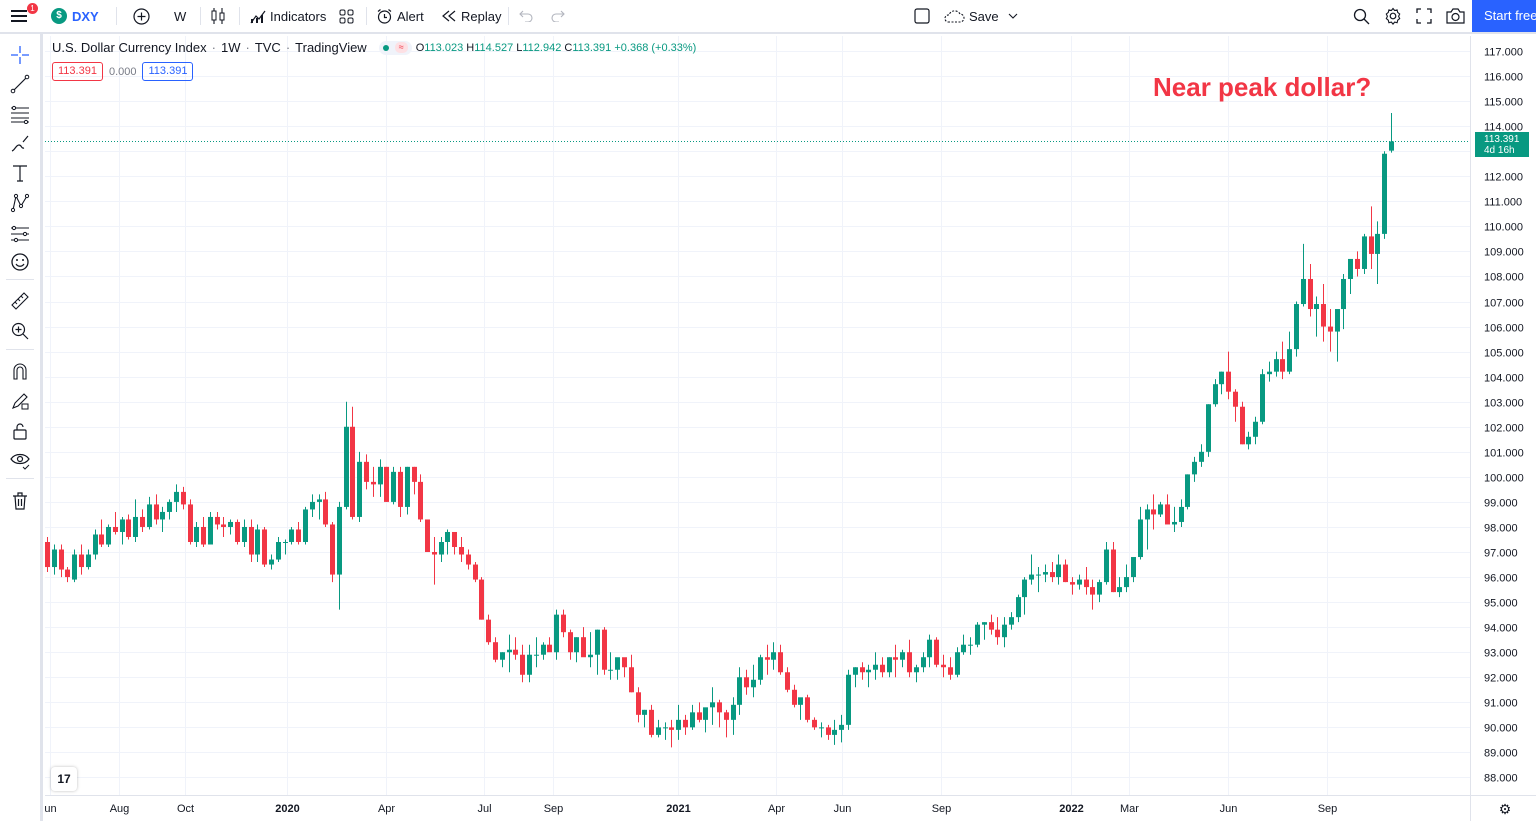 Image resolution: width=1536 pixels, height=821 pixels. I want to click on sell-price: 113.391, so click(77, 71).